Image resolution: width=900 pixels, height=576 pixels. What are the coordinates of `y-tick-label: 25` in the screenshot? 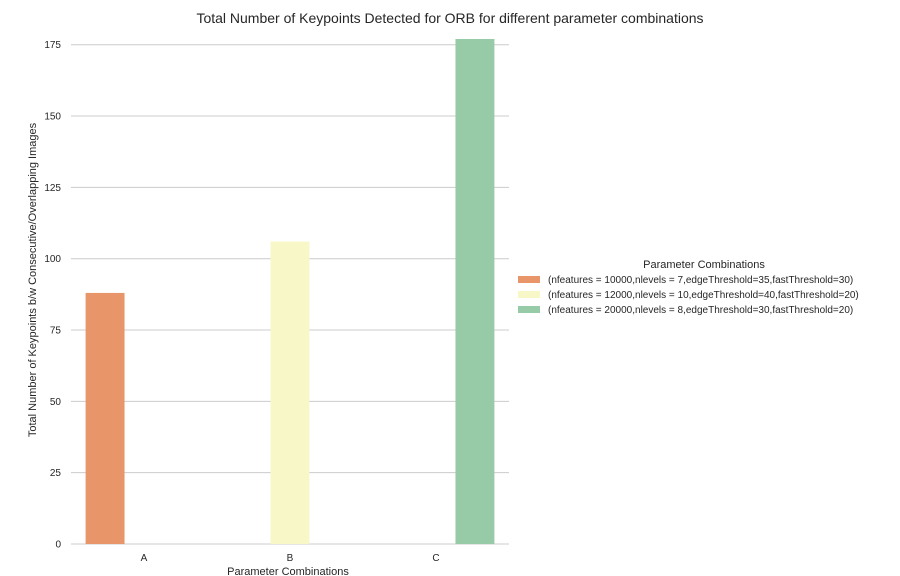 It's located at (56, 473).